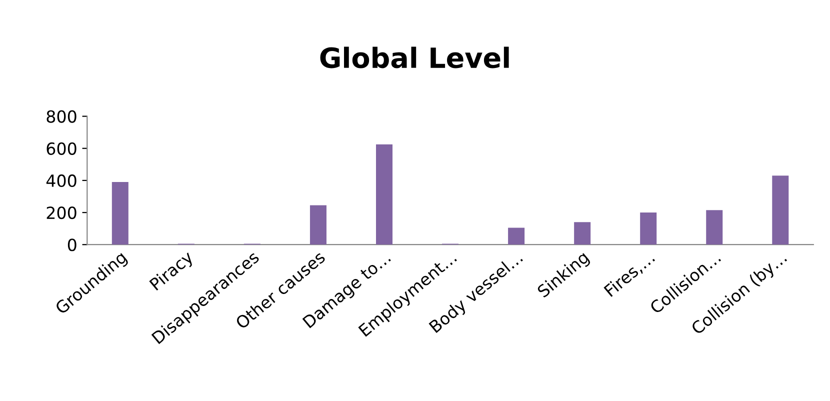 Image resolution: width=830 pixels, height=401 pixels. I want to click on y-tick-label: 400, so click(61, 181).